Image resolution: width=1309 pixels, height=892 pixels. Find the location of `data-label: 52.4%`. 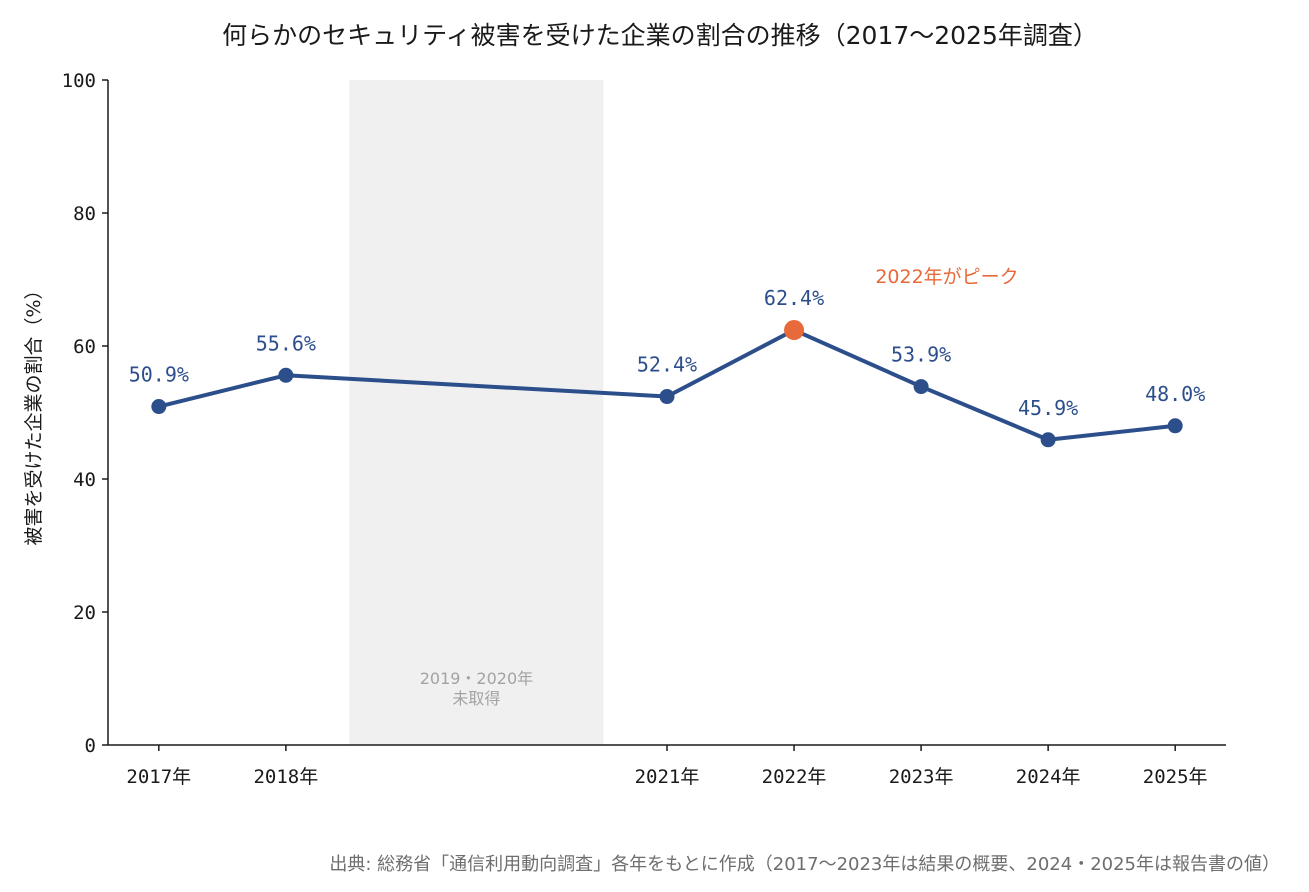

data-label: 52.4% is located at coordinates (667, 365).